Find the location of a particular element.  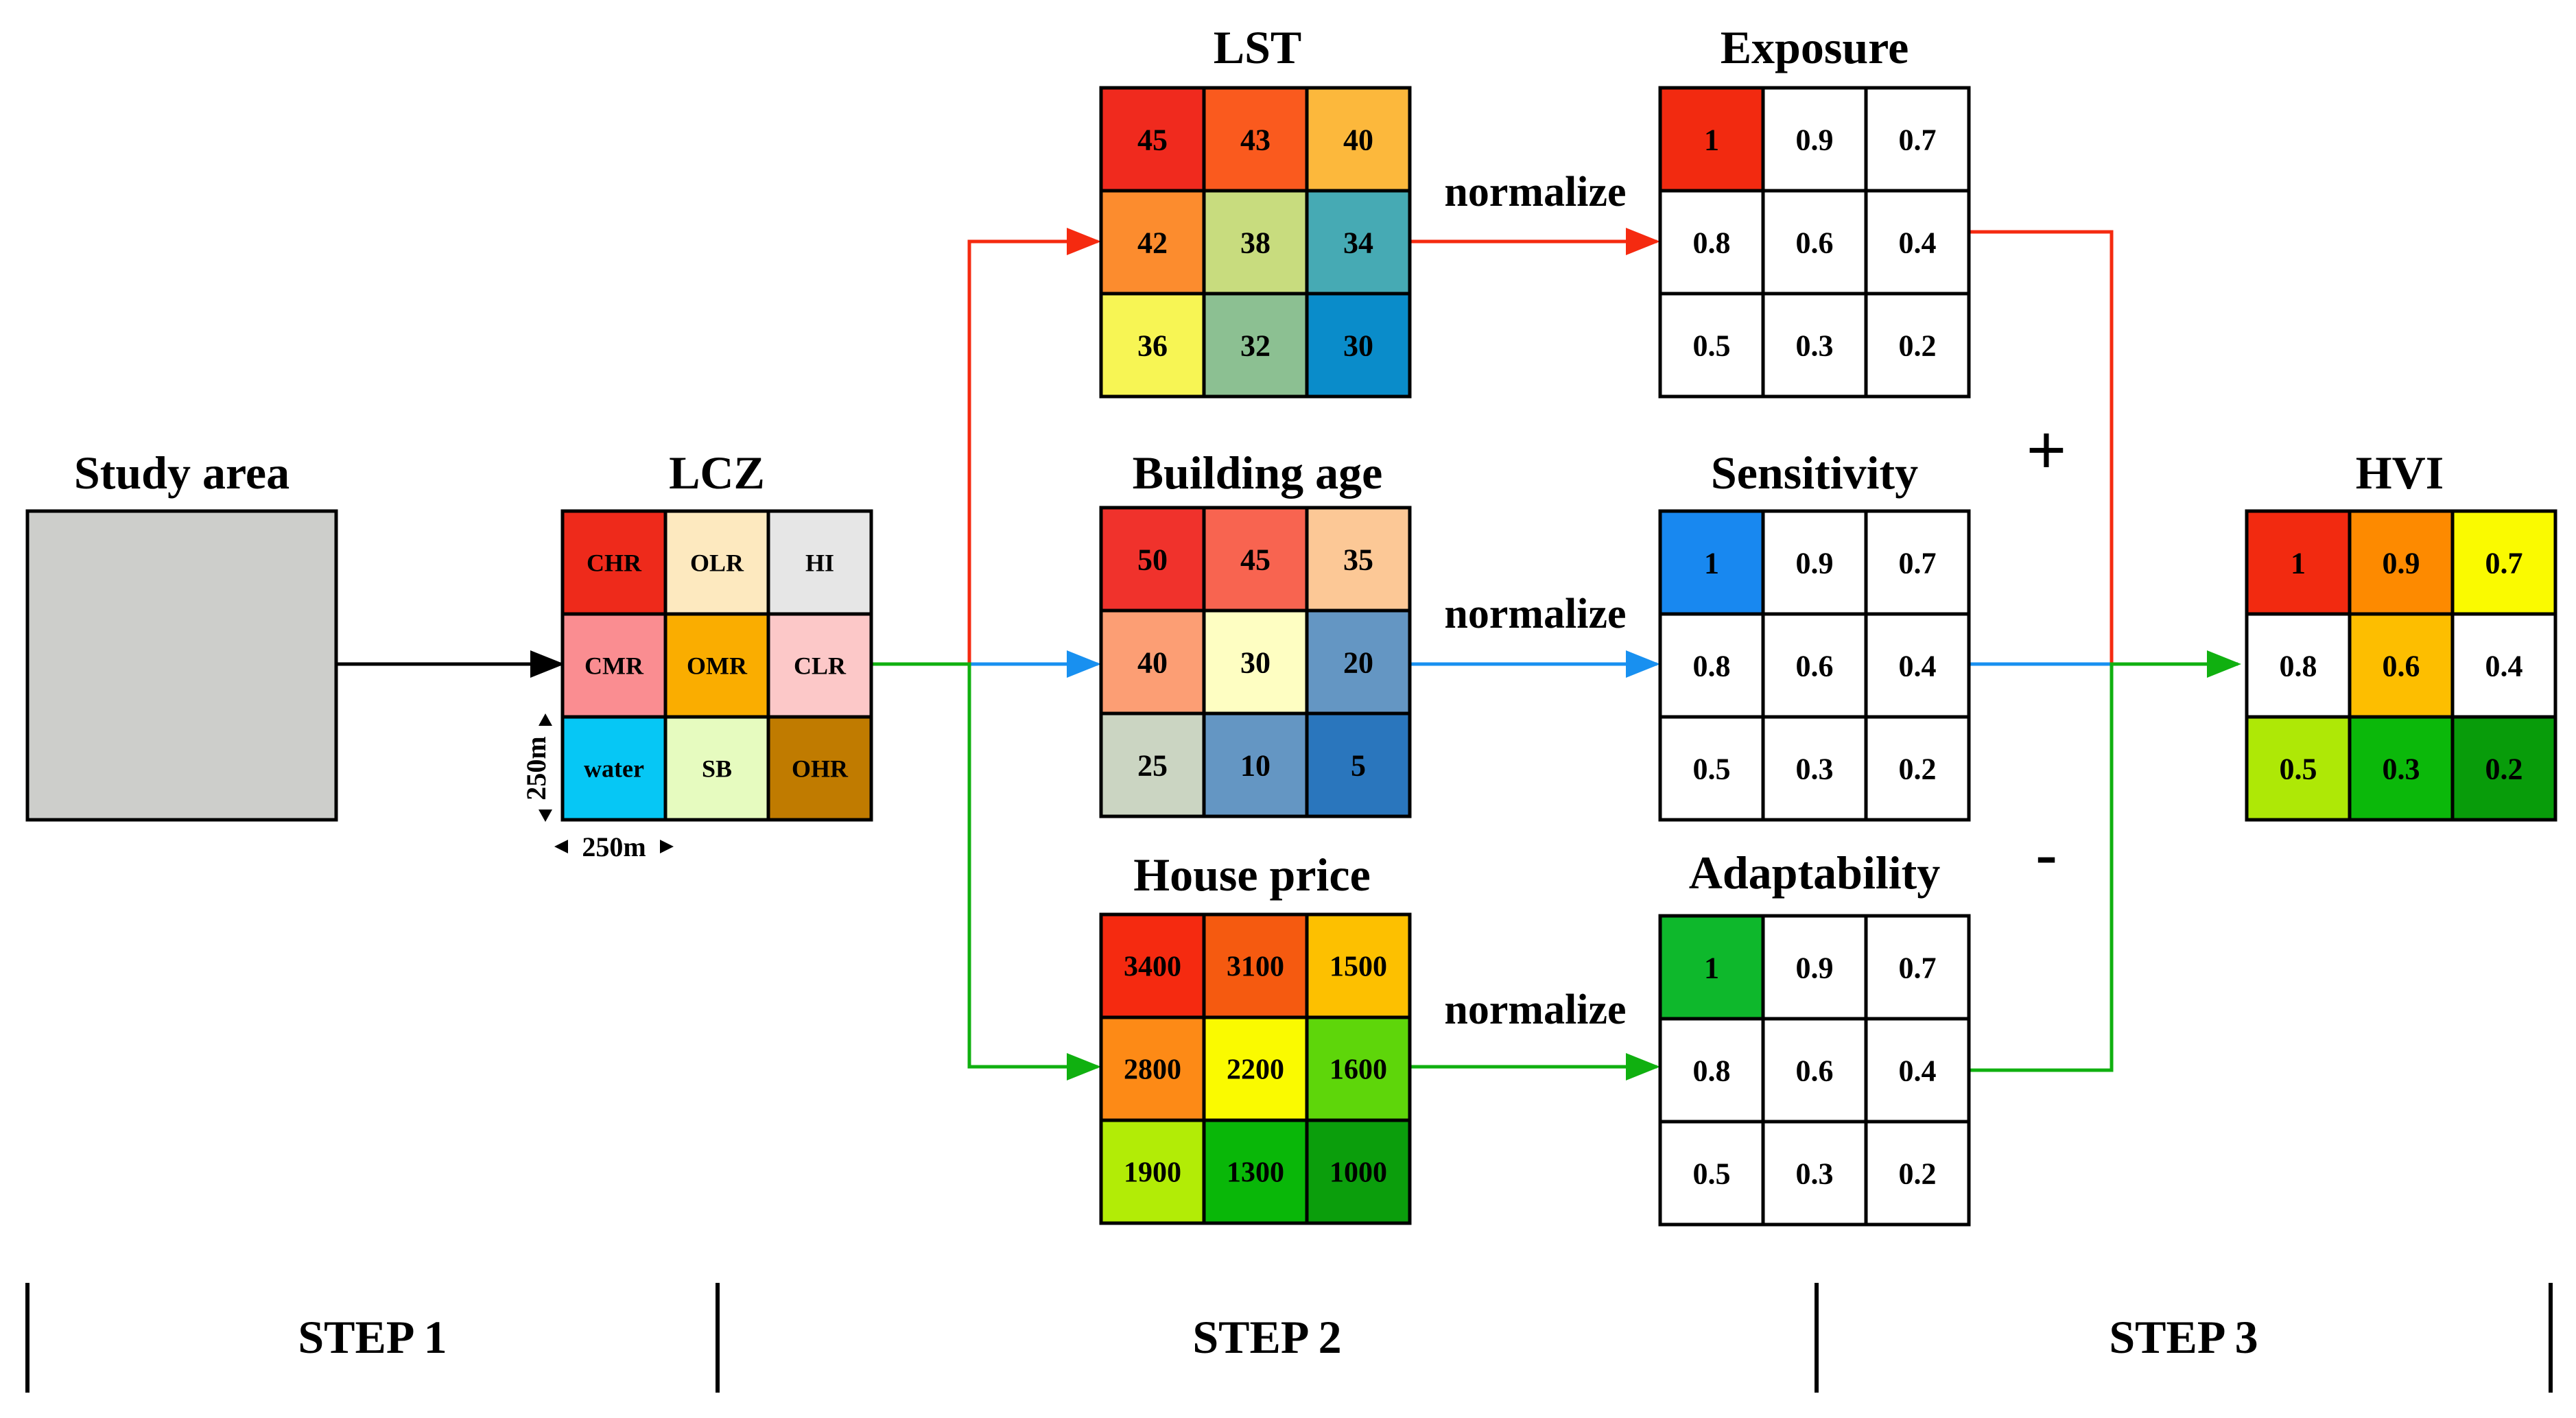

house-price-grid: 3400 3100 1500 2800 2200 1600 1900 1300 1000 is located at coordinates (1255, 1068).